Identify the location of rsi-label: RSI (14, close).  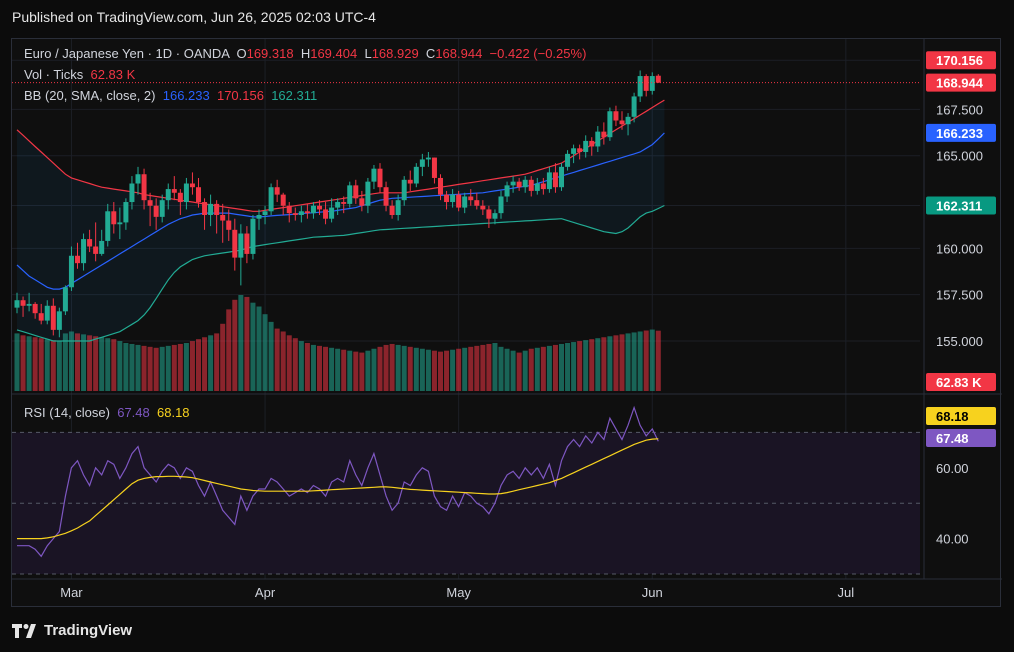
(67, 412).